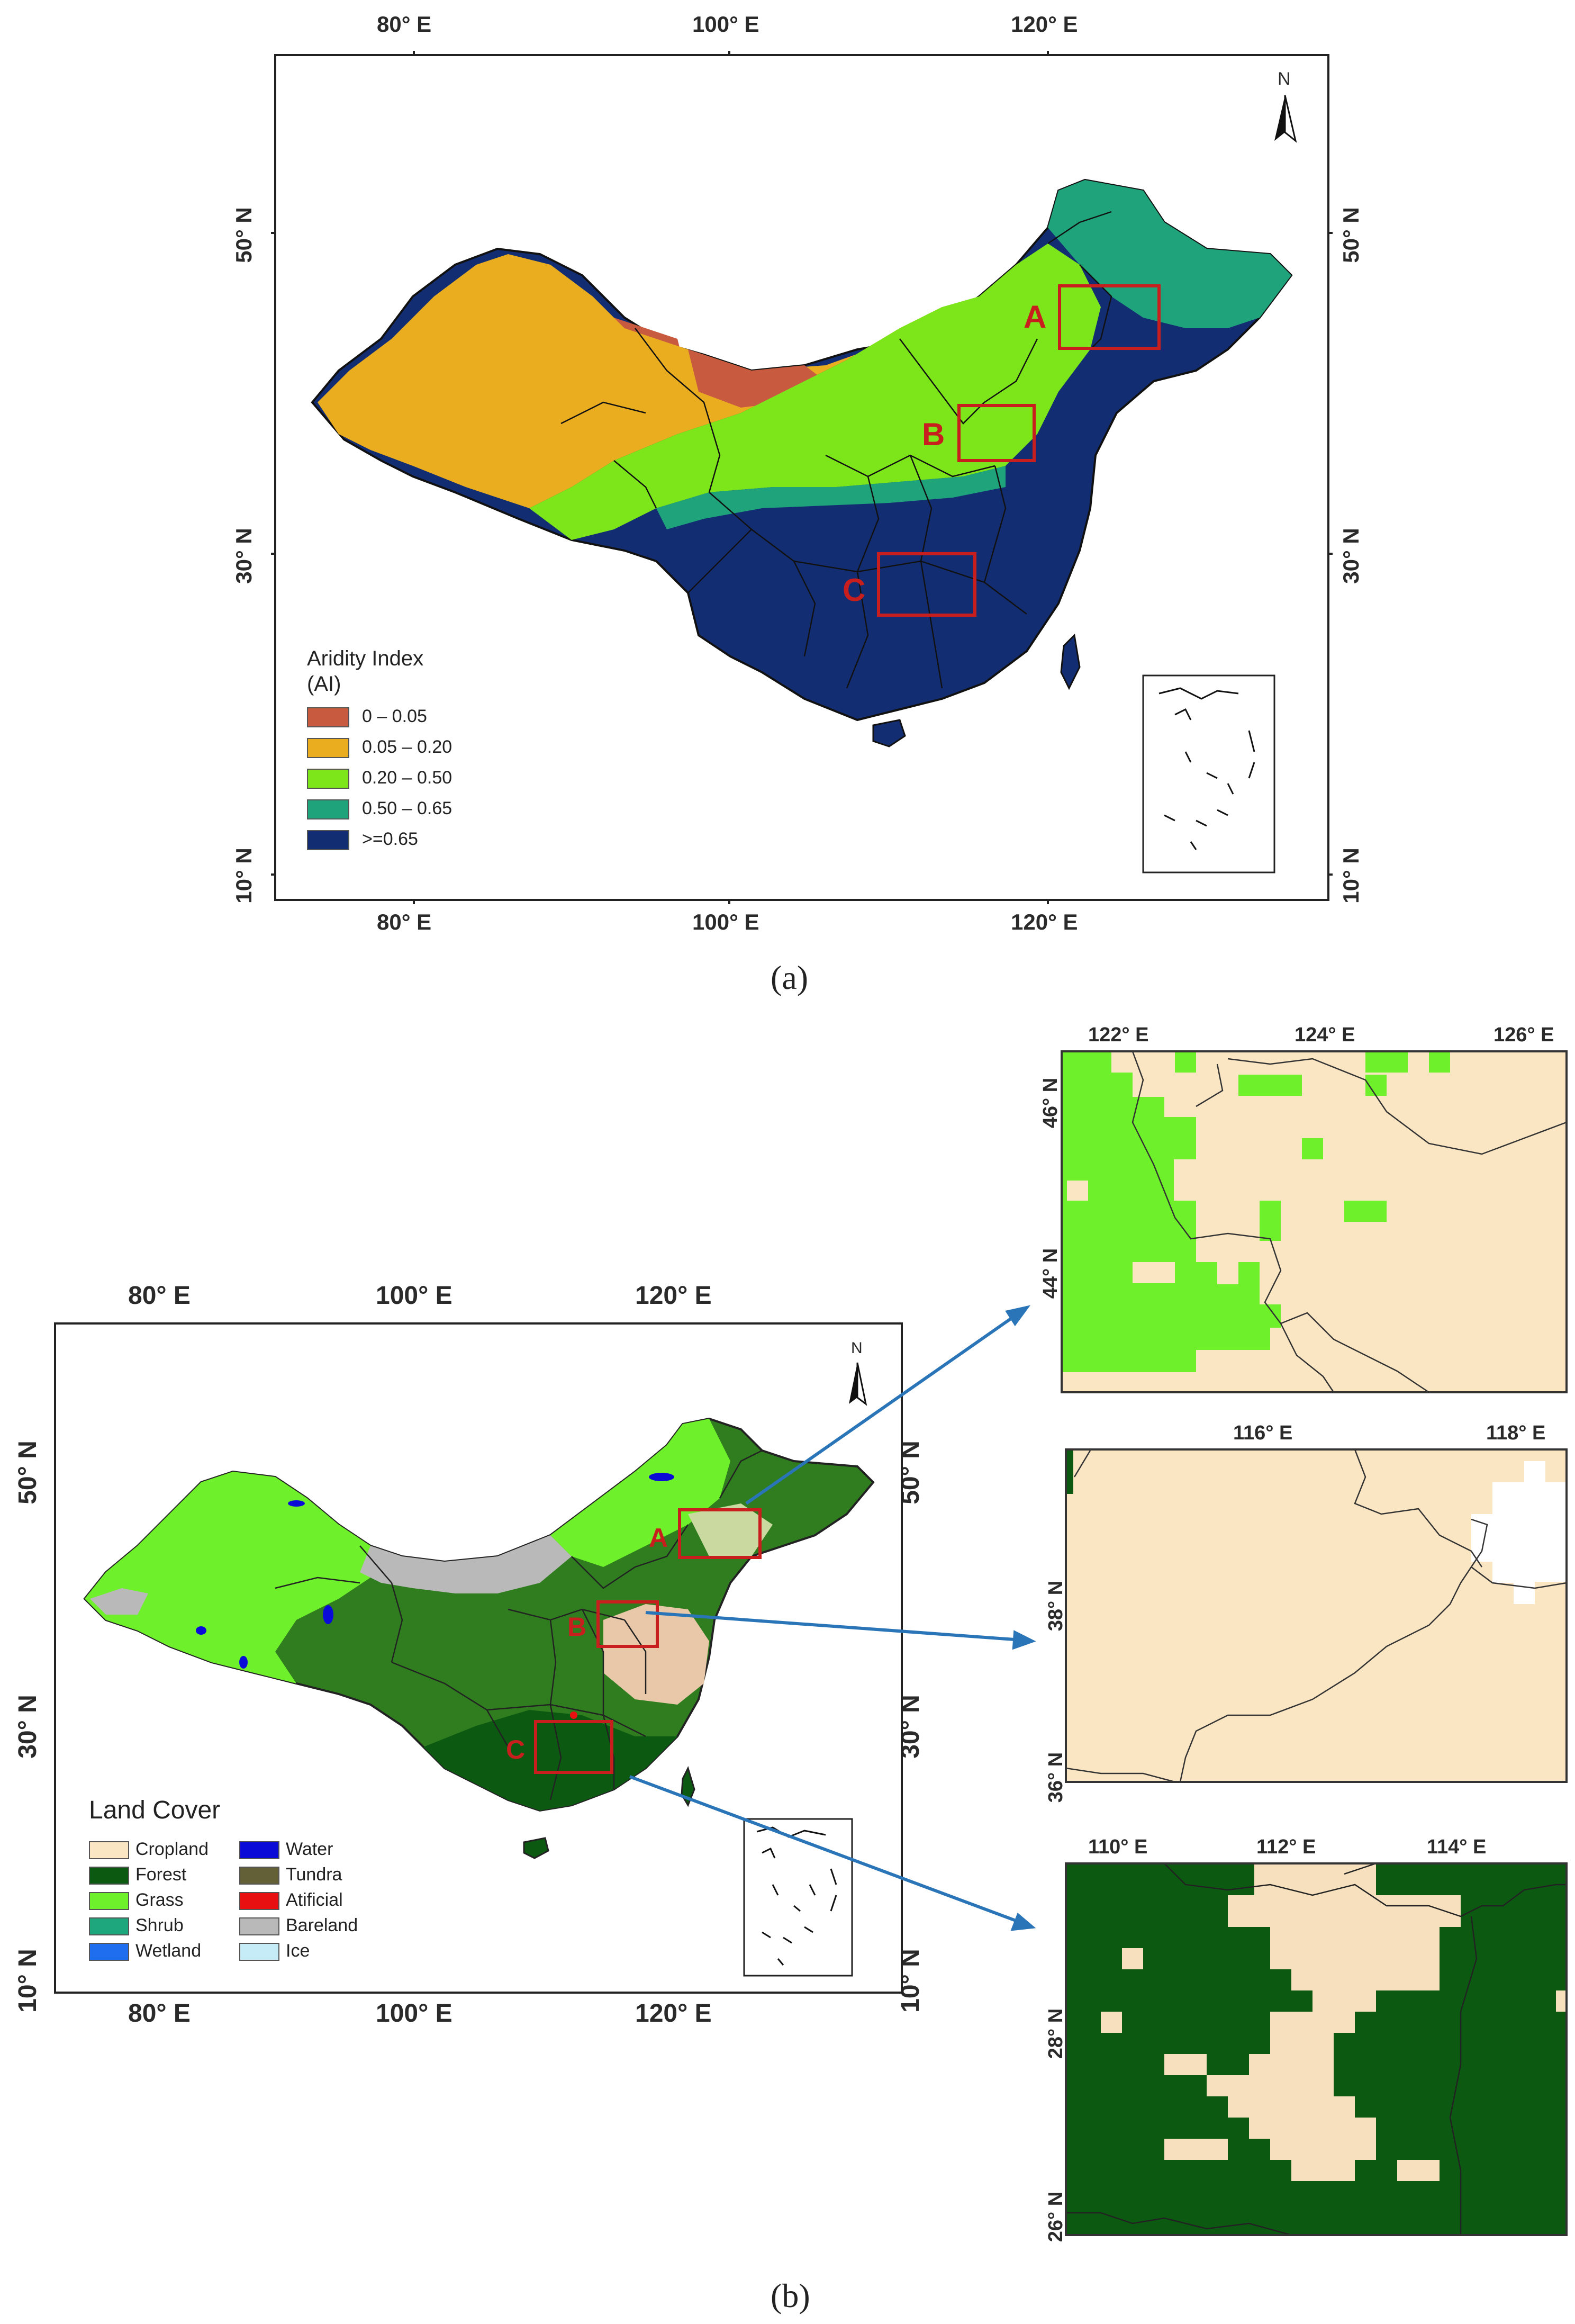 The image size is (1575, 2324). I want to click on a-legend-item-0: 0 – 0.05, so click(367, 717).